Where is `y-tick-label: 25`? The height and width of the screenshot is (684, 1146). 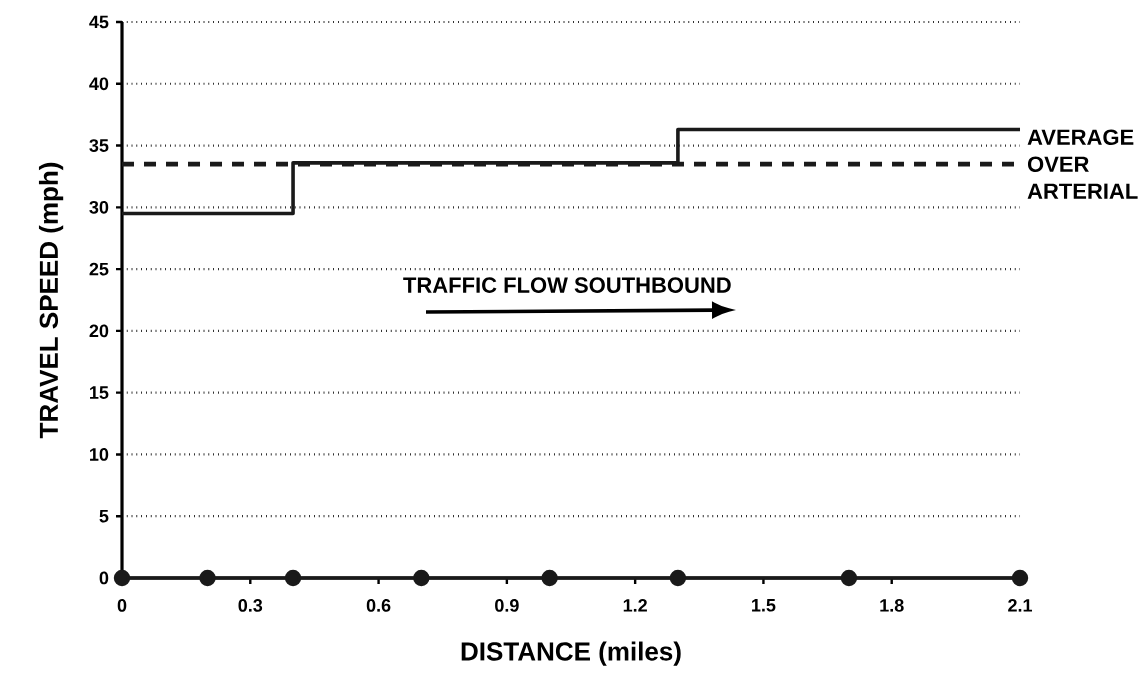
y-tick-label: 25 is located at coordinates (99, 269).